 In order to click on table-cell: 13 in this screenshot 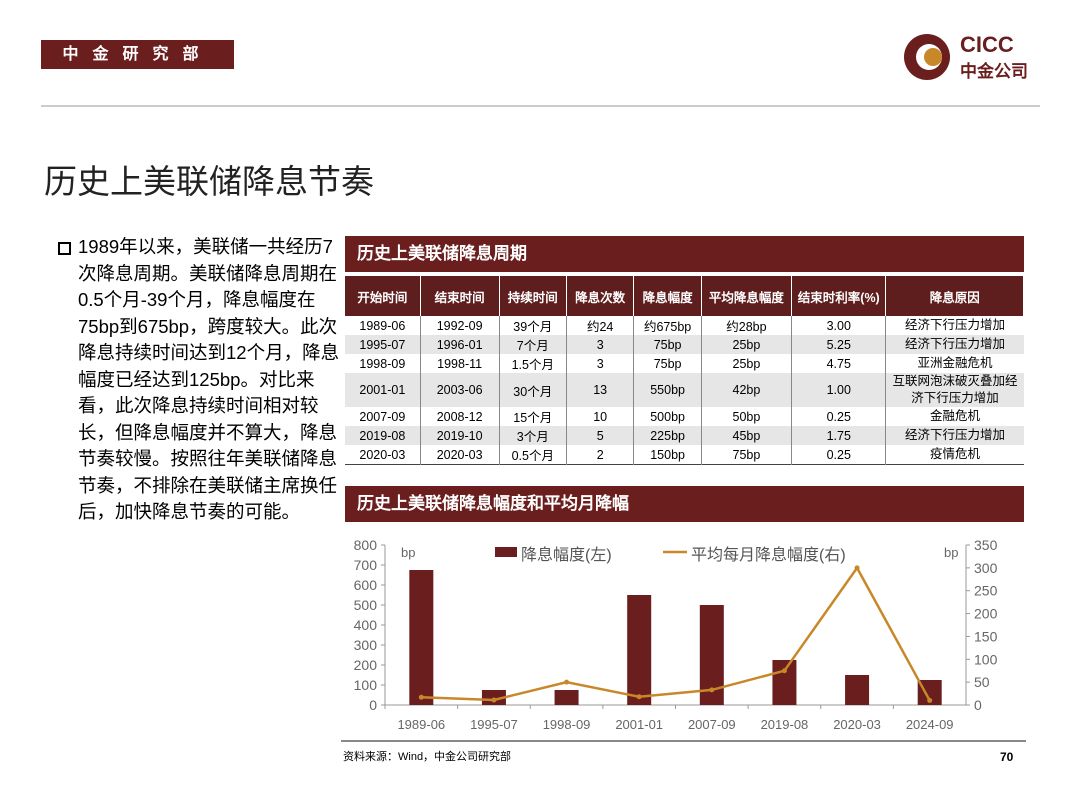, I will do `click(600, 390)`.